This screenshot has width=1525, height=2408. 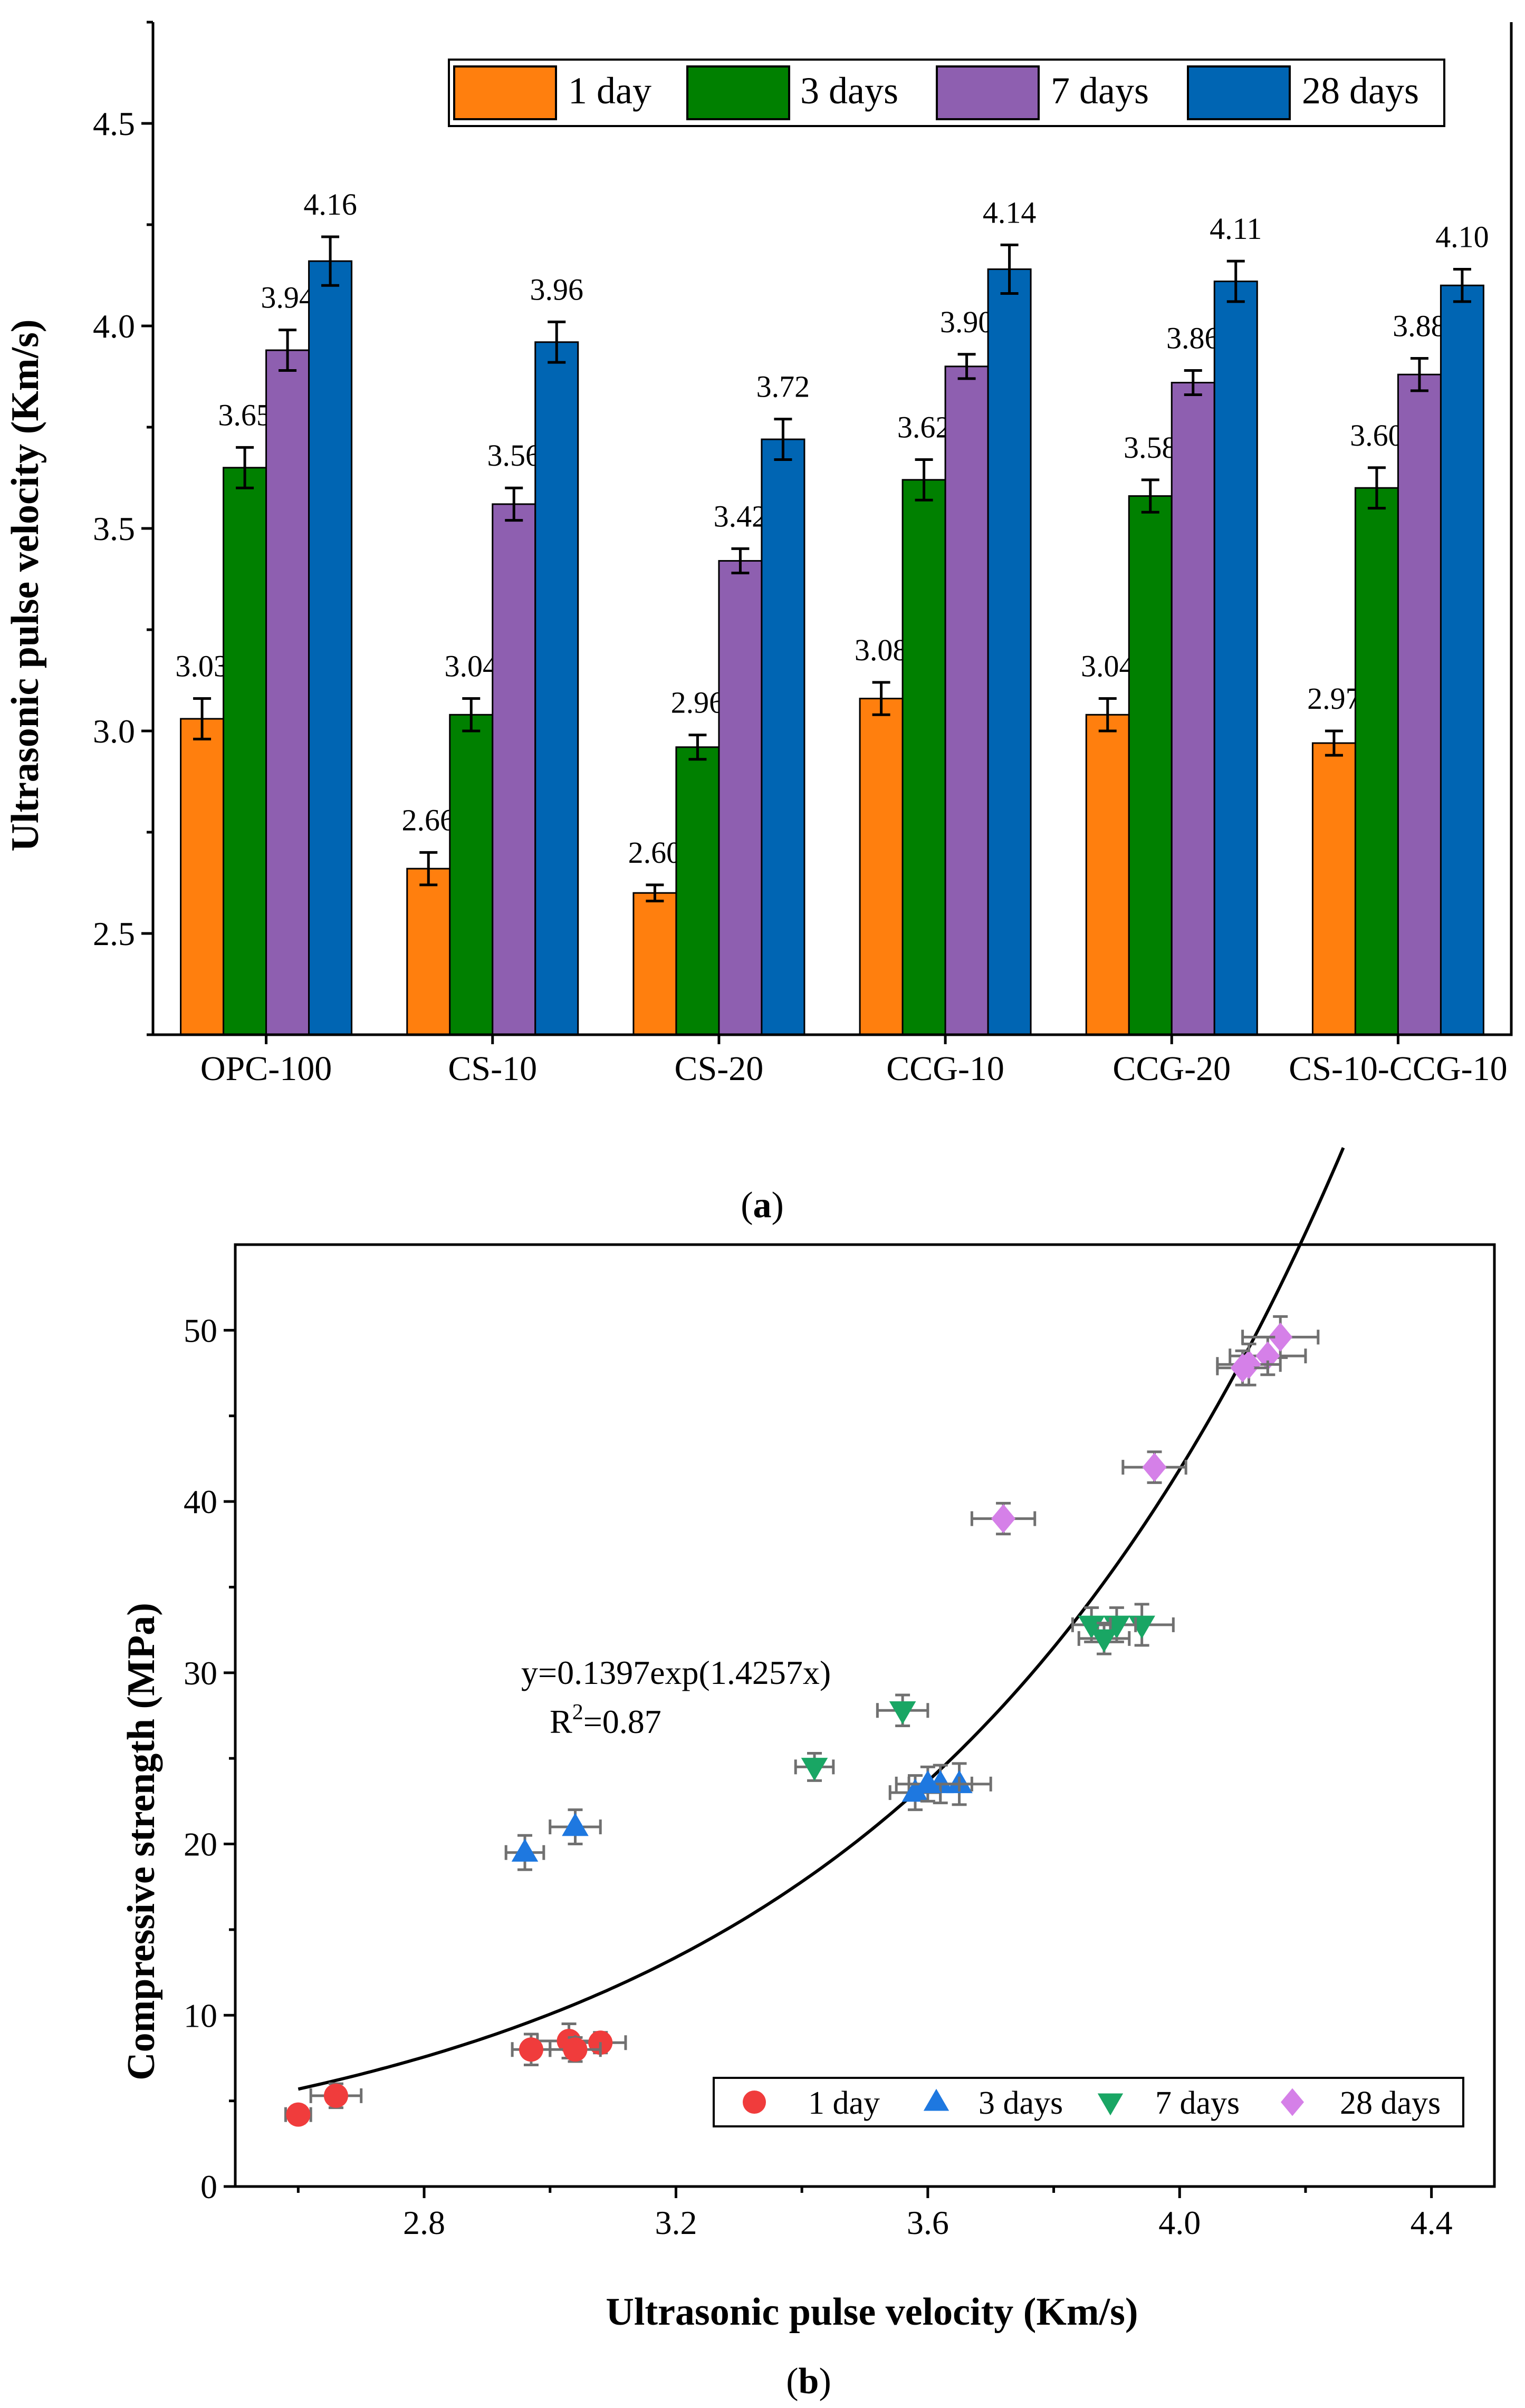 I want to click on y-tick-label: 20, so click(x=200, y=1845).